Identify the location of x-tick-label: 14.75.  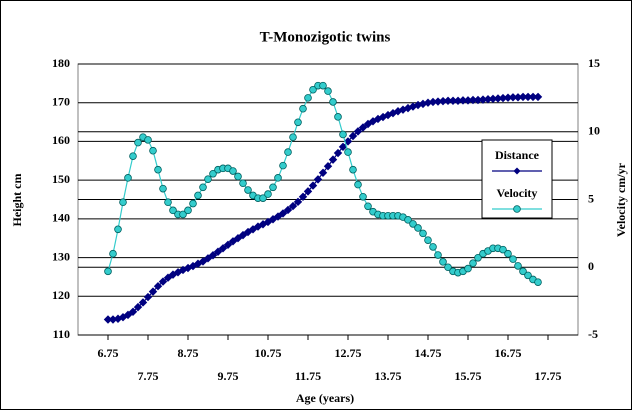
(428, 353).